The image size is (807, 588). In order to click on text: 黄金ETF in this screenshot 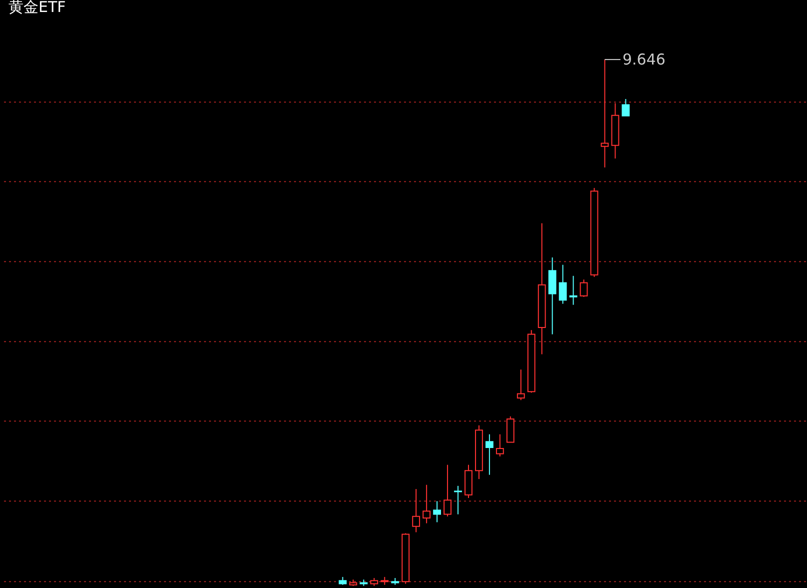, I will do `click(37, 8)`.